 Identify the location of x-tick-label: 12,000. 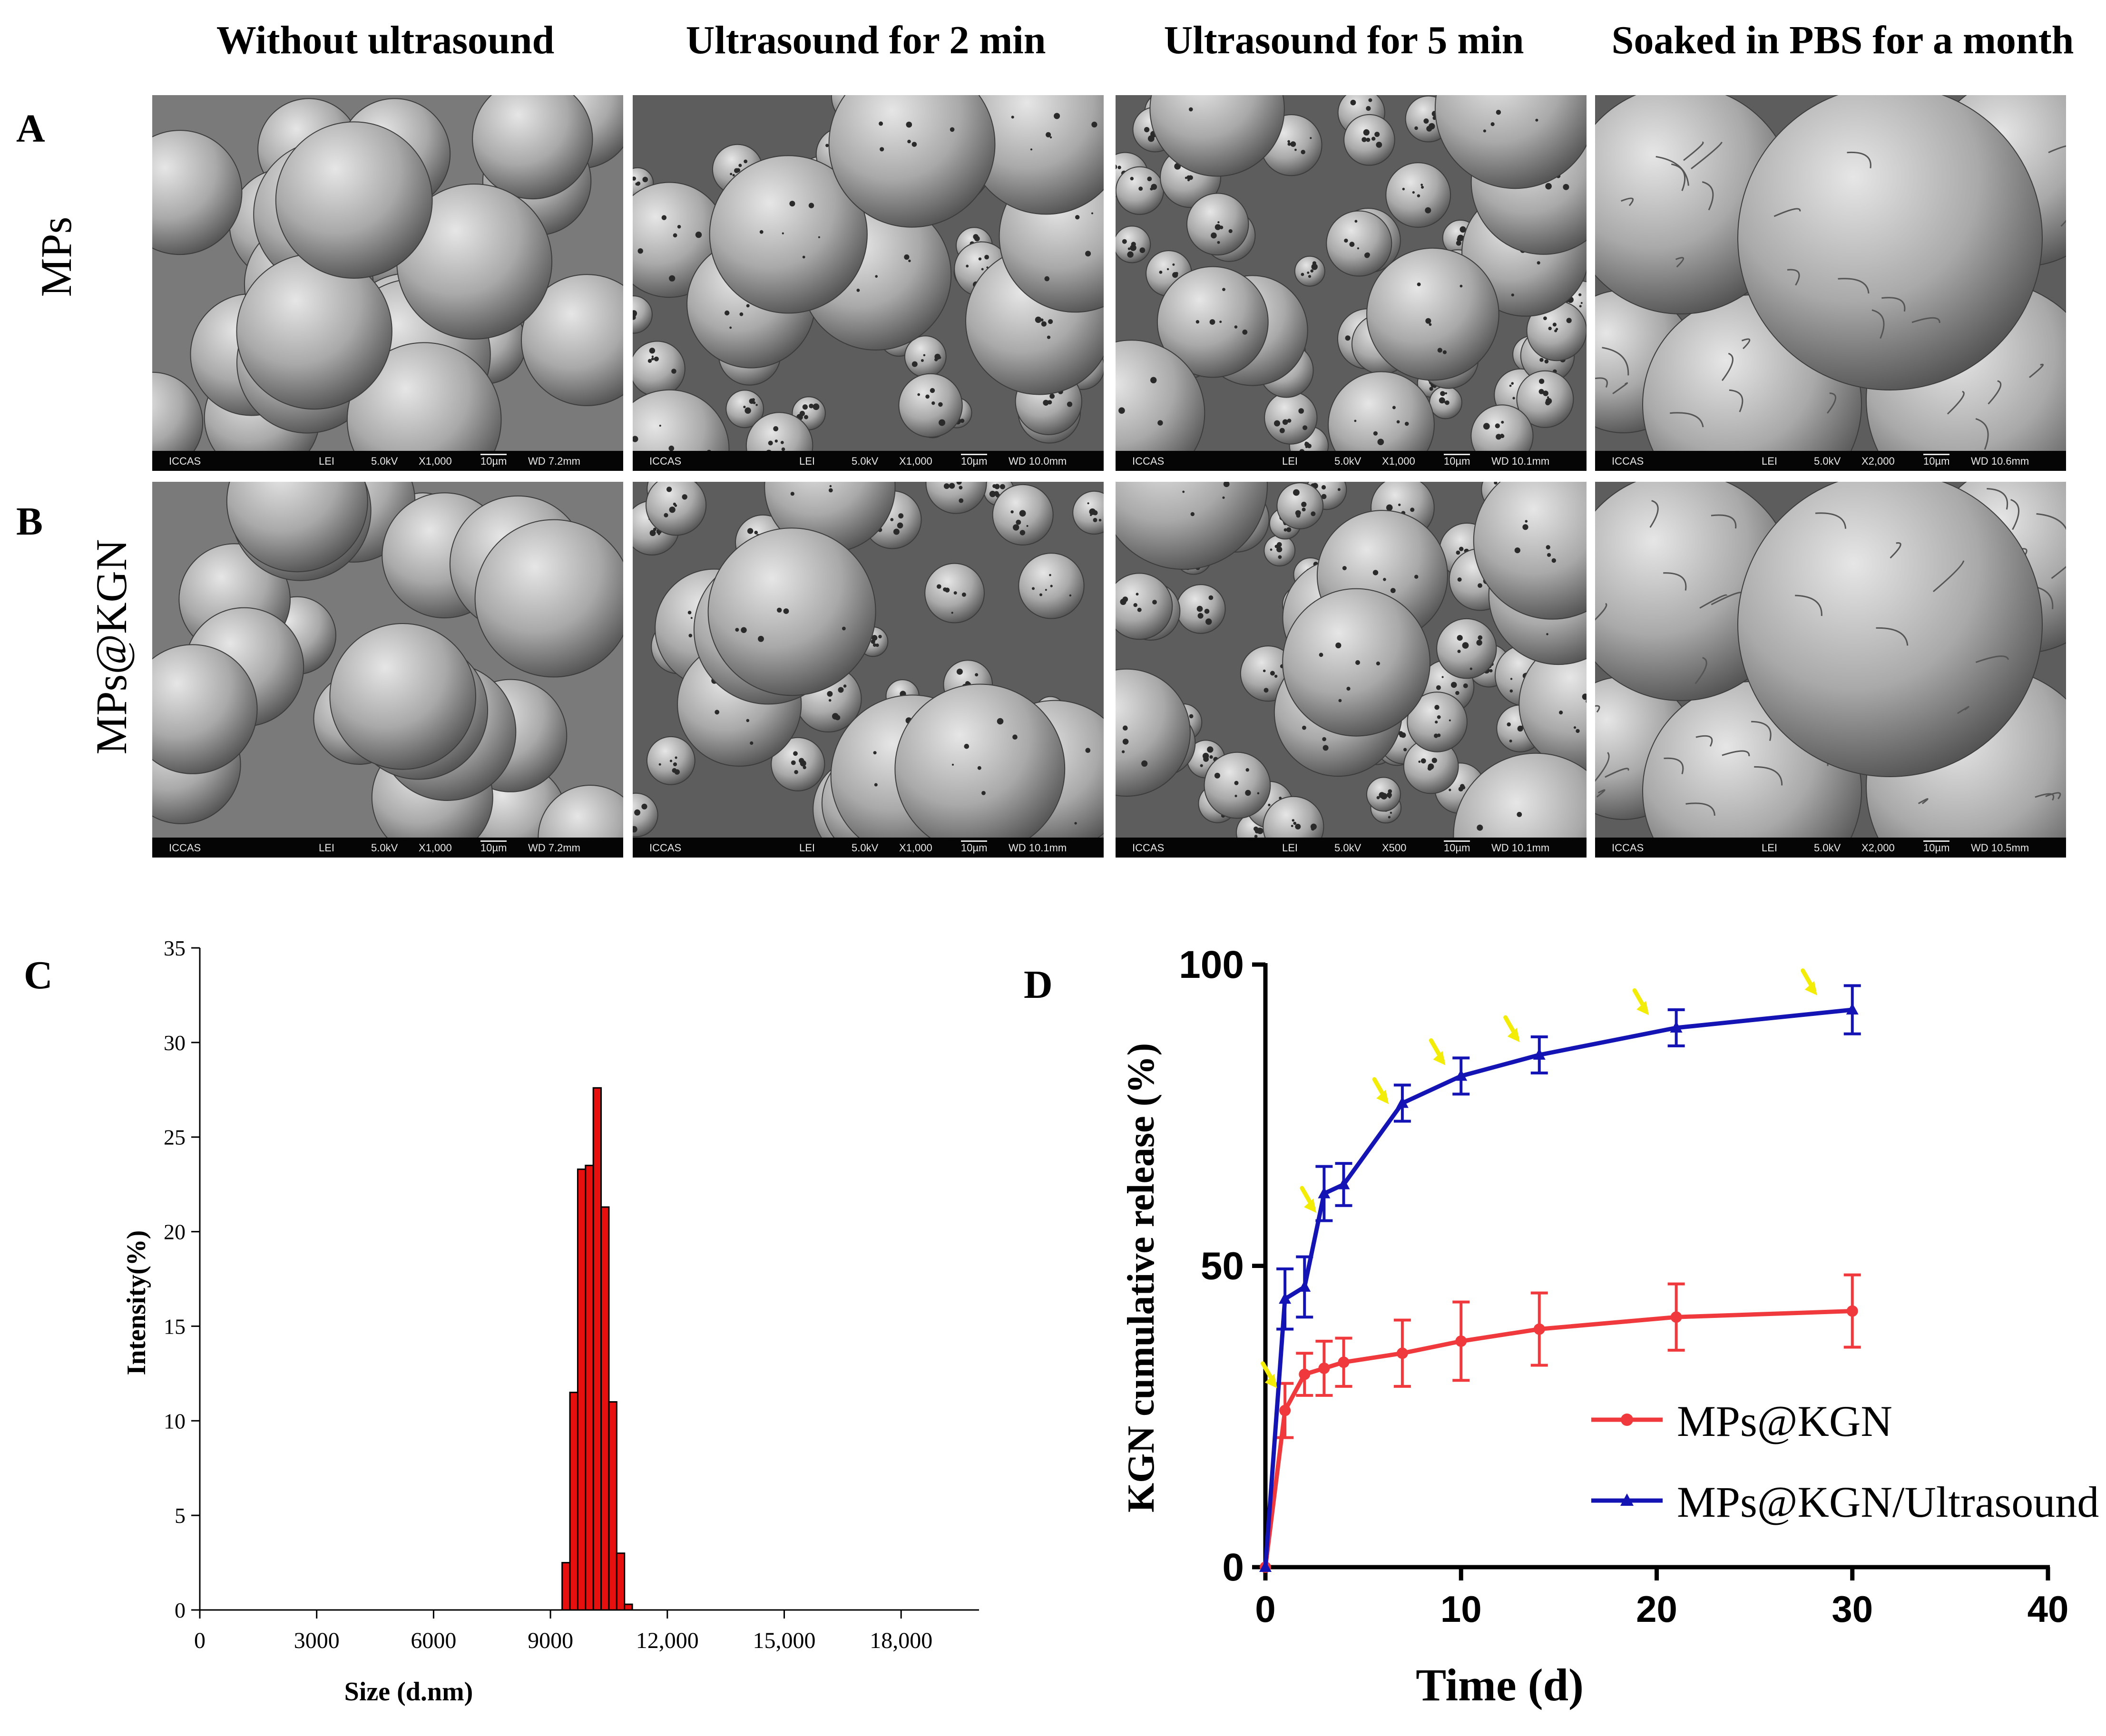
(667, 1641).